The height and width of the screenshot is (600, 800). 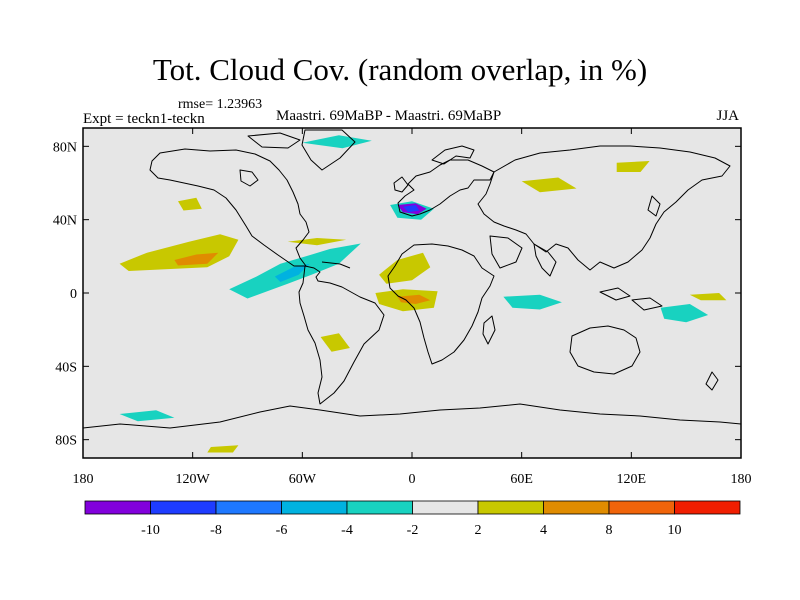 I want to click on anomaly-region-southern-ocean-negative, so click(x=147, y=416).